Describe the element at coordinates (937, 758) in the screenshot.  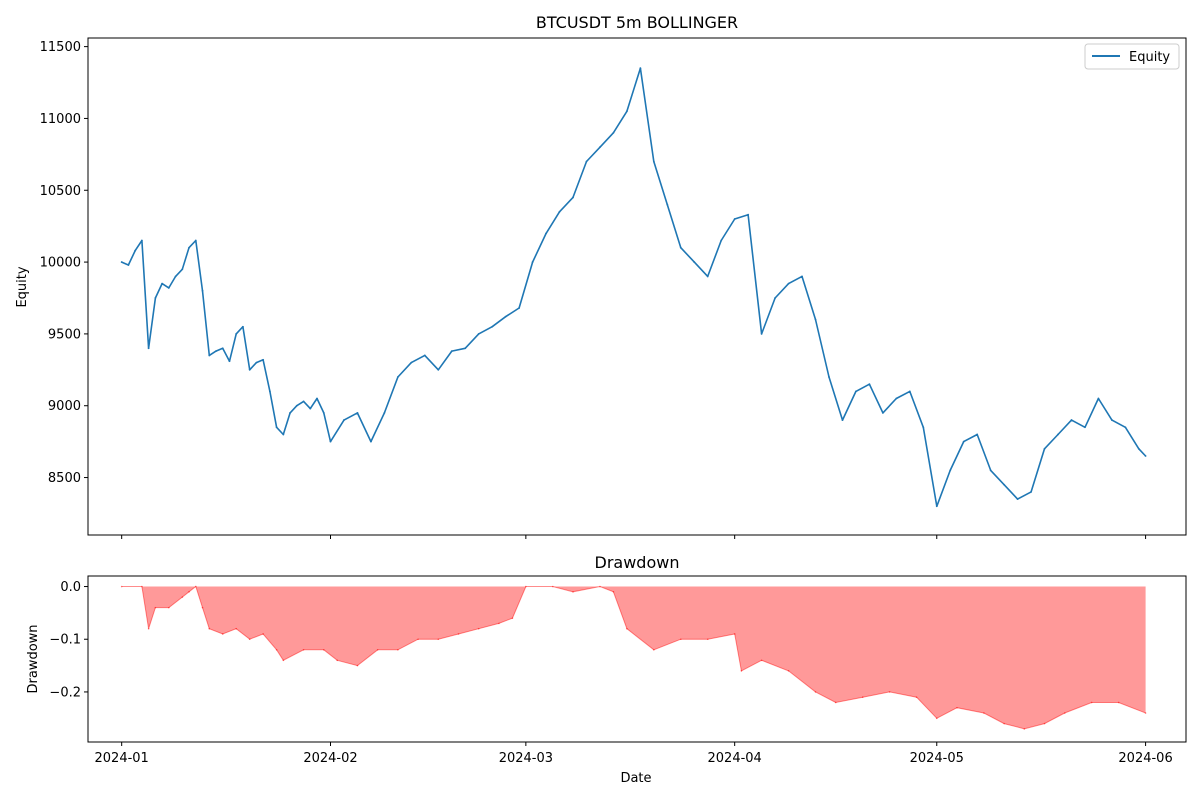
I see `xtick-label: 2024-05` at that location.